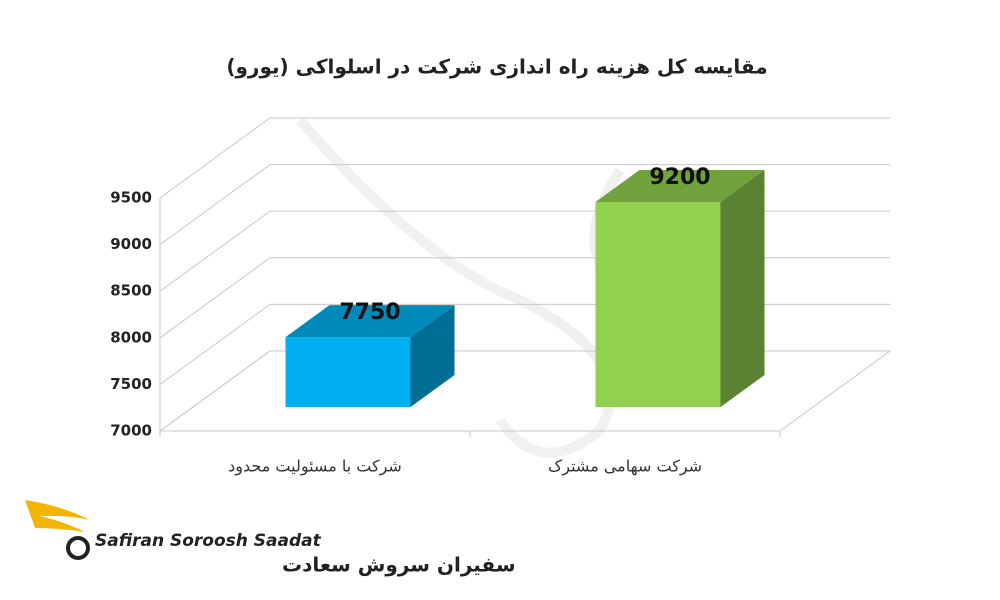 This screenshot has width=1000, height=600. I want to click on value-label: 9200, so click(679, 177).